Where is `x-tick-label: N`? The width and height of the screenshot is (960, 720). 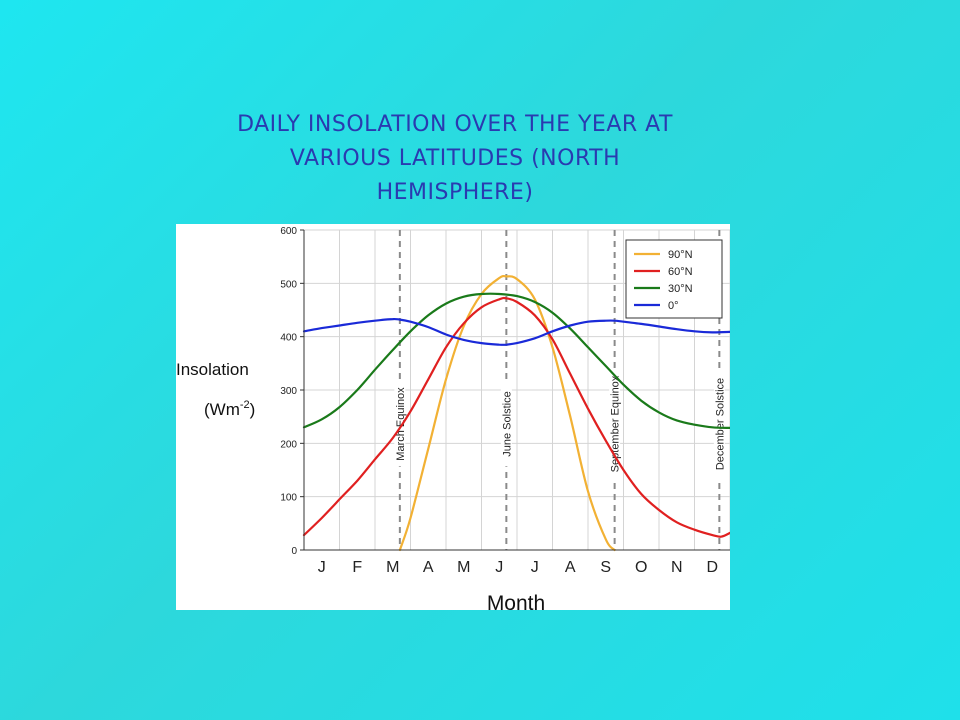
x-tick-label: N is located at coordinates (677, 567).